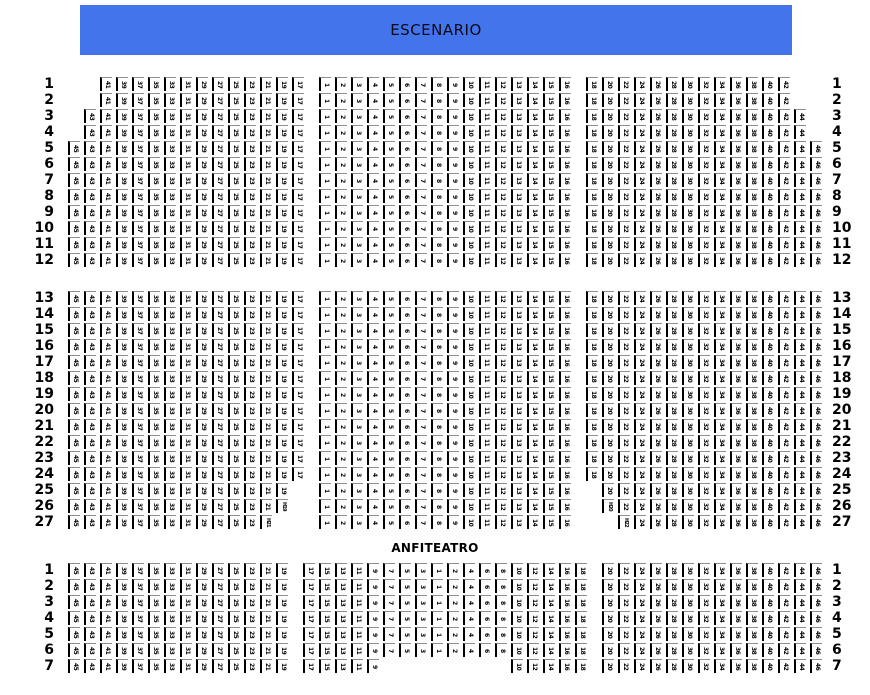 This screenshot has height=695, width=870. Describe the element at coordinates (816, 506) in the screenshot. I see `seat: 46` at that location.